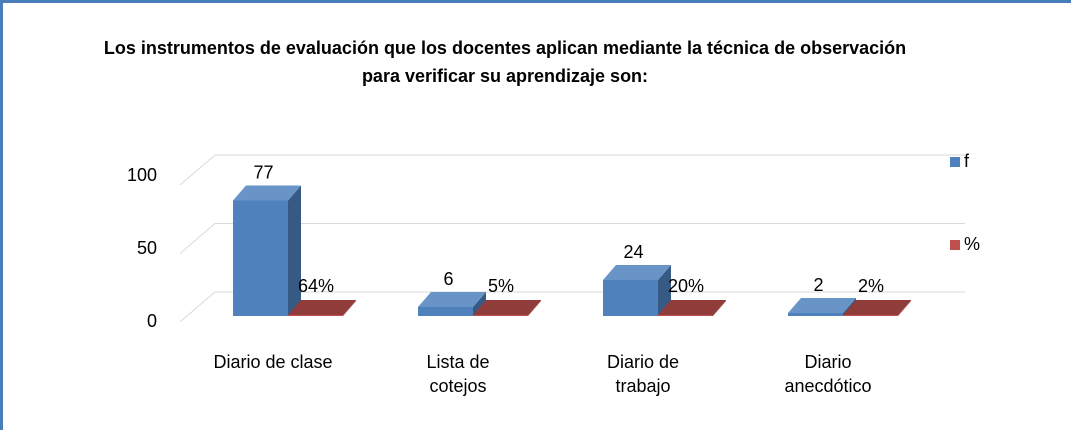 The image size is (1071, 430). I want to click on x-tick-label: Lista de cotejos, so click(458, 374).